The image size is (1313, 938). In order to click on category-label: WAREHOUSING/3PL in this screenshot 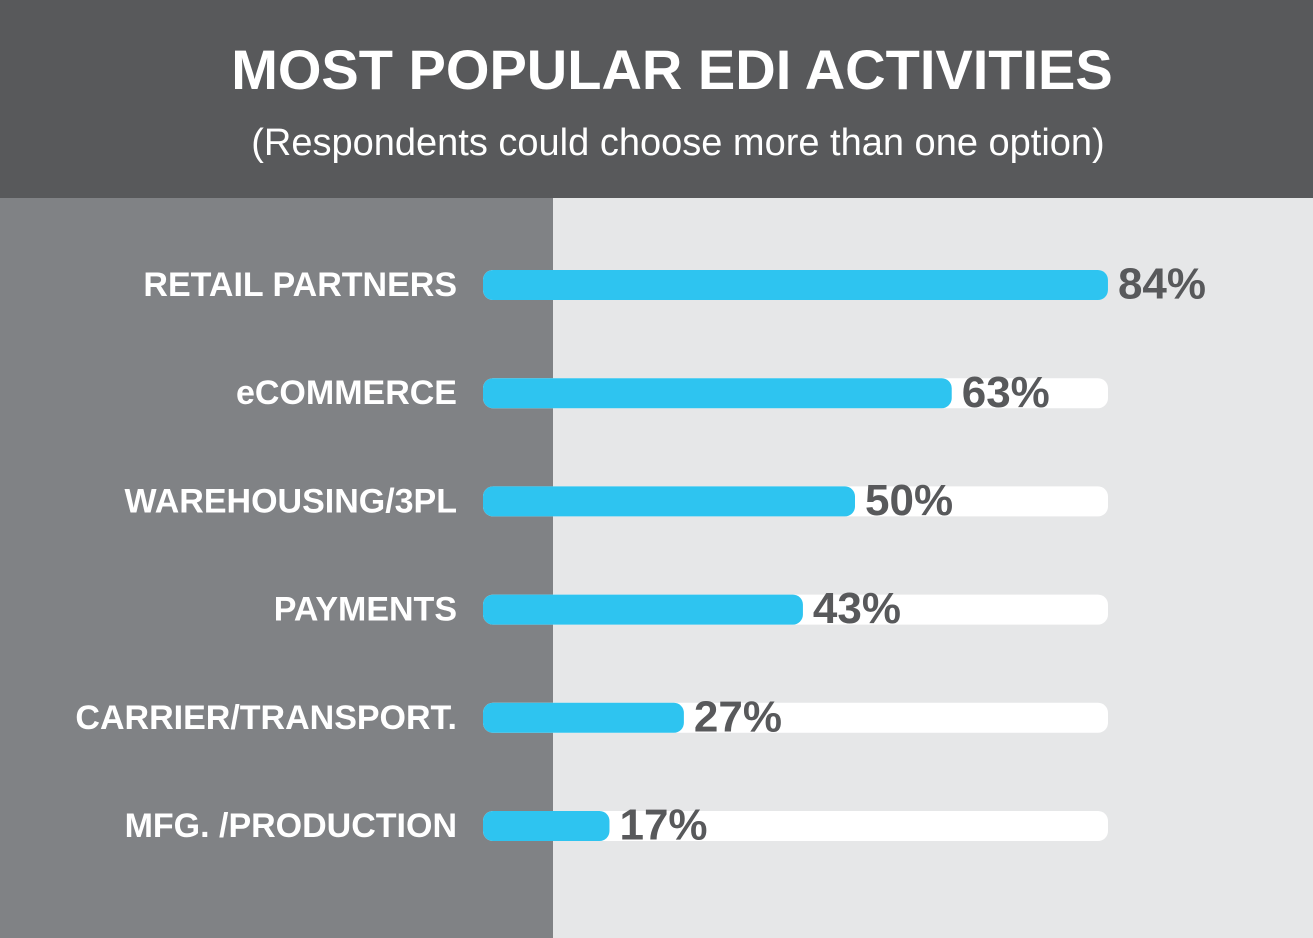, I will do `click(291, 501)`.